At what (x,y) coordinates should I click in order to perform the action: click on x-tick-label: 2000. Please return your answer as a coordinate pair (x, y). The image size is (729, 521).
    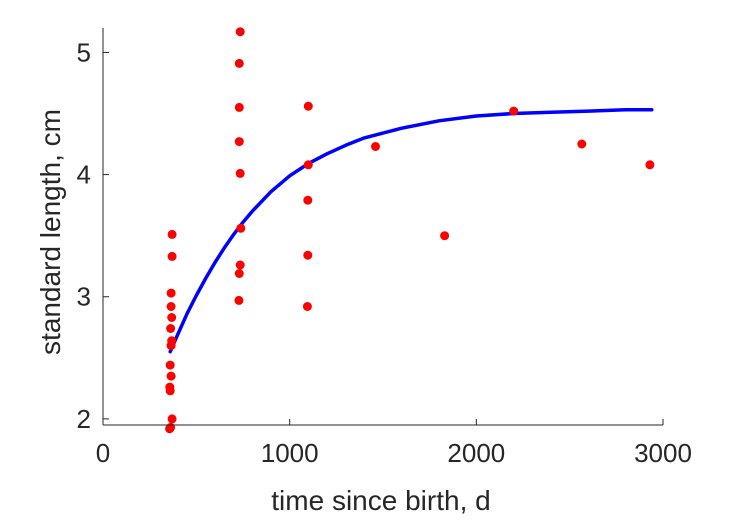
    Looking at the image, I should click on (476, 453).